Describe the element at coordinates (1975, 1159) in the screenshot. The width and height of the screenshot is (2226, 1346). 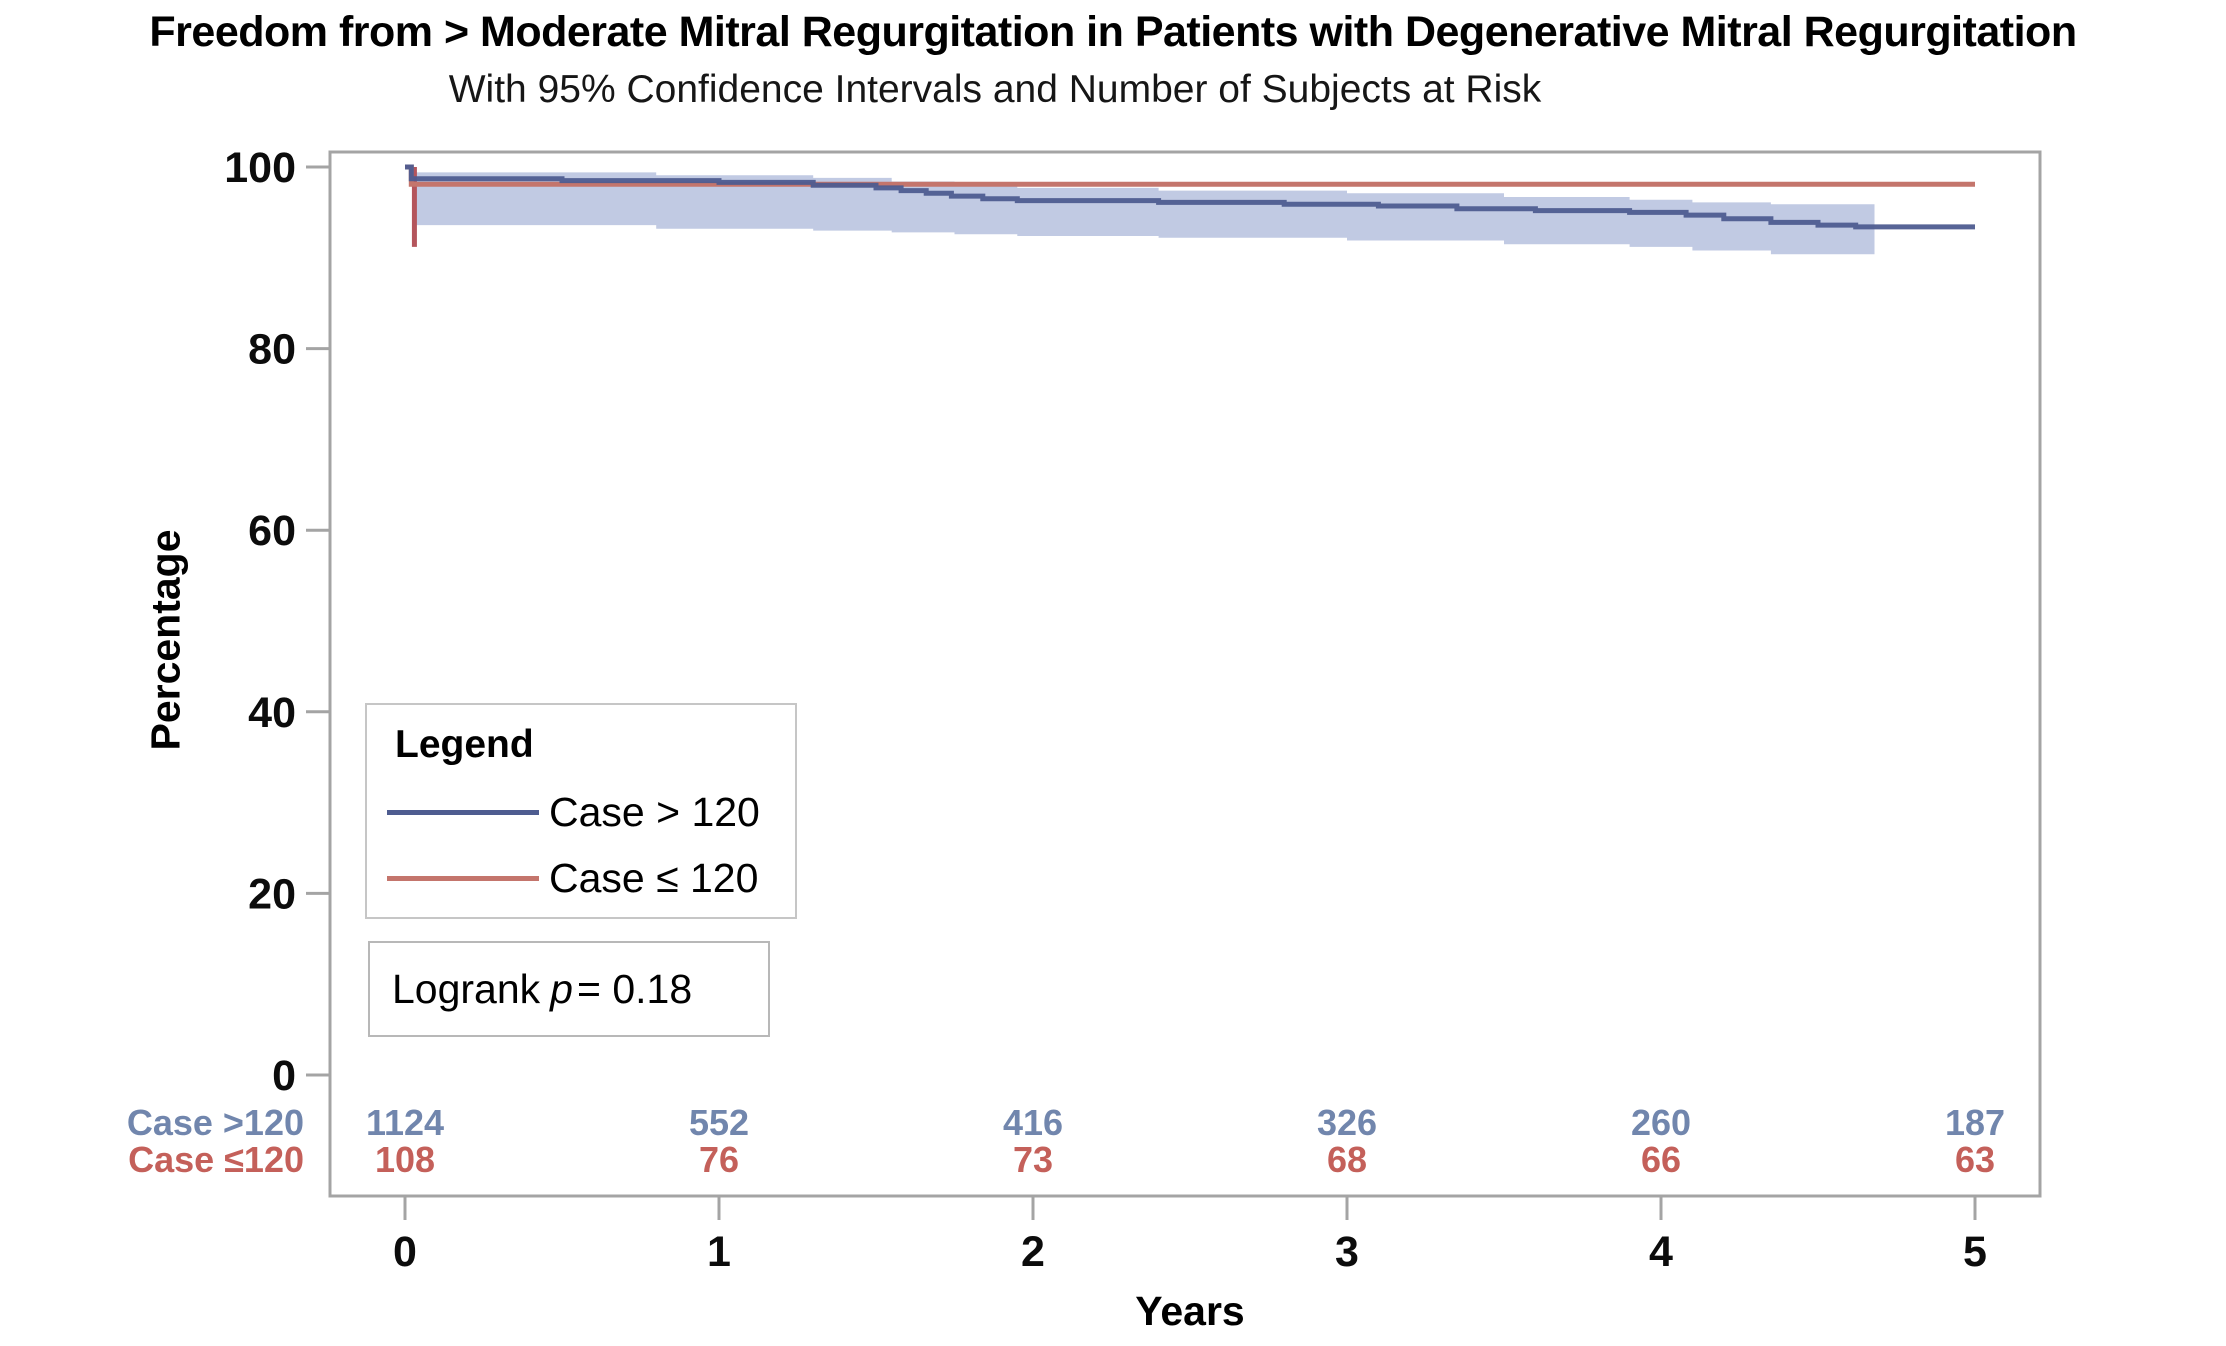
I see `at-risk-count: 63` at that location.